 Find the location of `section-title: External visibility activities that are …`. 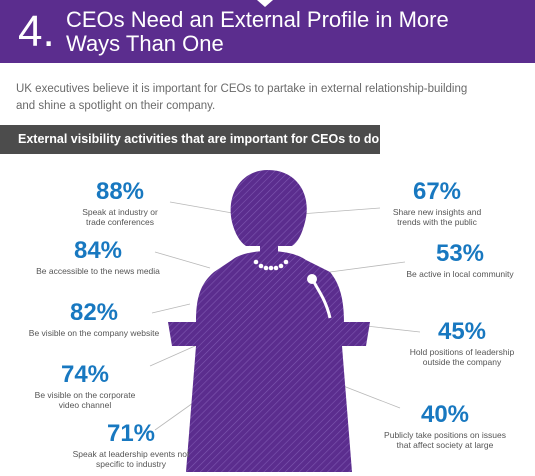

section-title: External visibility activities that are … is located at coordinates (199, 139).